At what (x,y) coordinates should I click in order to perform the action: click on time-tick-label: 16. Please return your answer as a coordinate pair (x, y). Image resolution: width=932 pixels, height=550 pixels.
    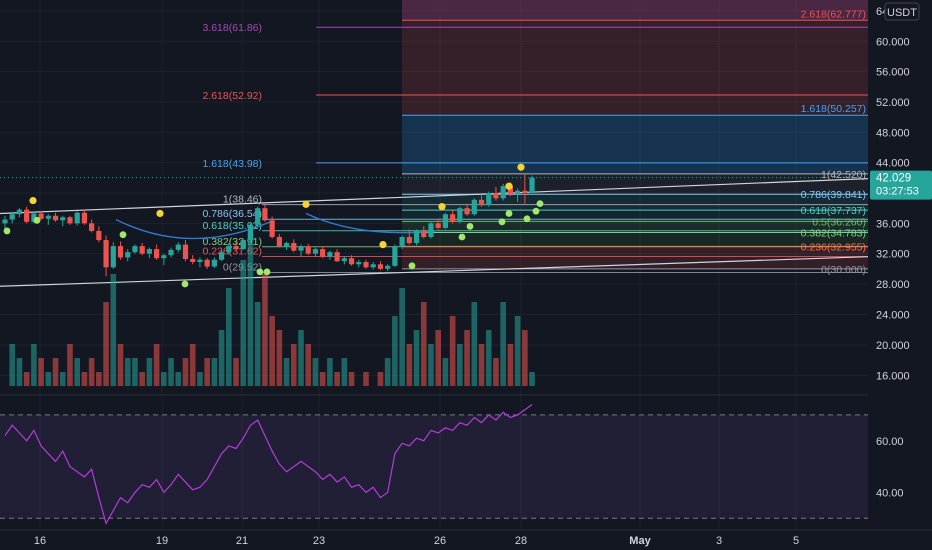
    Looking at the image, I should click on (40, 541).